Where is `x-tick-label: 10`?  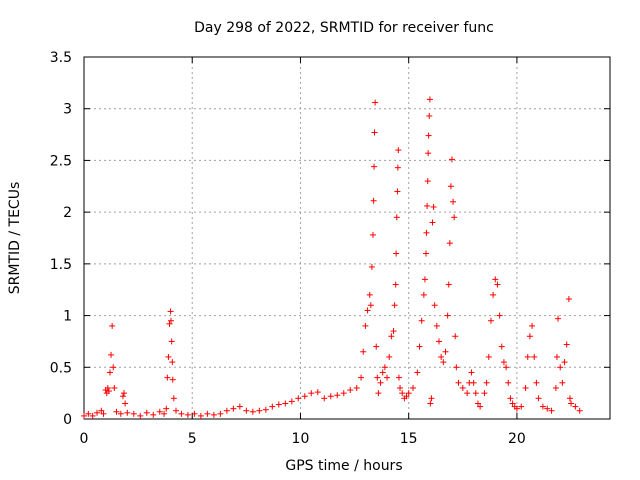 x-tick-label: 10 is located at coordinates (301, 439).